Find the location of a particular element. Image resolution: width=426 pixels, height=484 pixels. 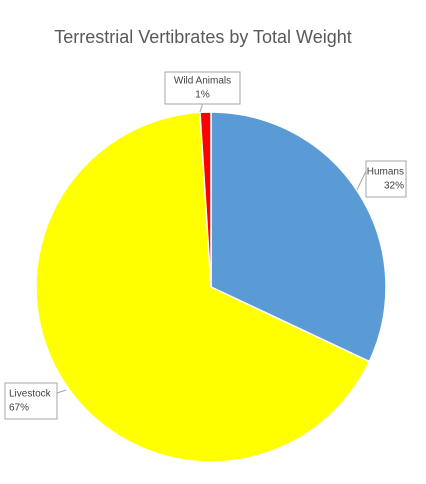

data-label-name: Wild Animals is located at coordinates (202, 81).